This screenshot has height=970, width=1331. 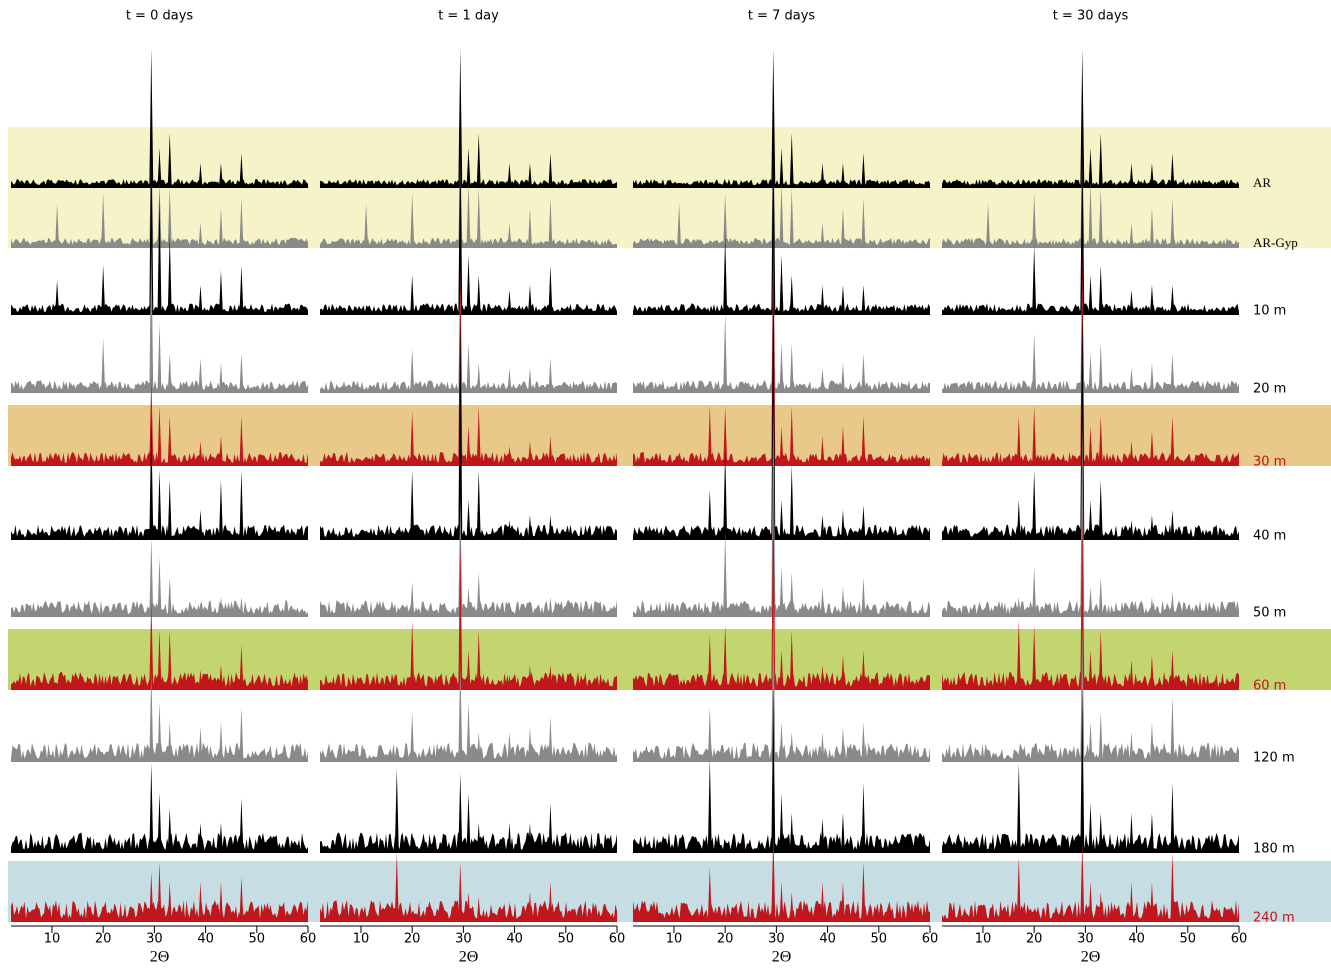 What do you see at coordinates (1085, 939) in the screenshot?
I see `x-tick-label: 30` at bounding box center [1085, 939].